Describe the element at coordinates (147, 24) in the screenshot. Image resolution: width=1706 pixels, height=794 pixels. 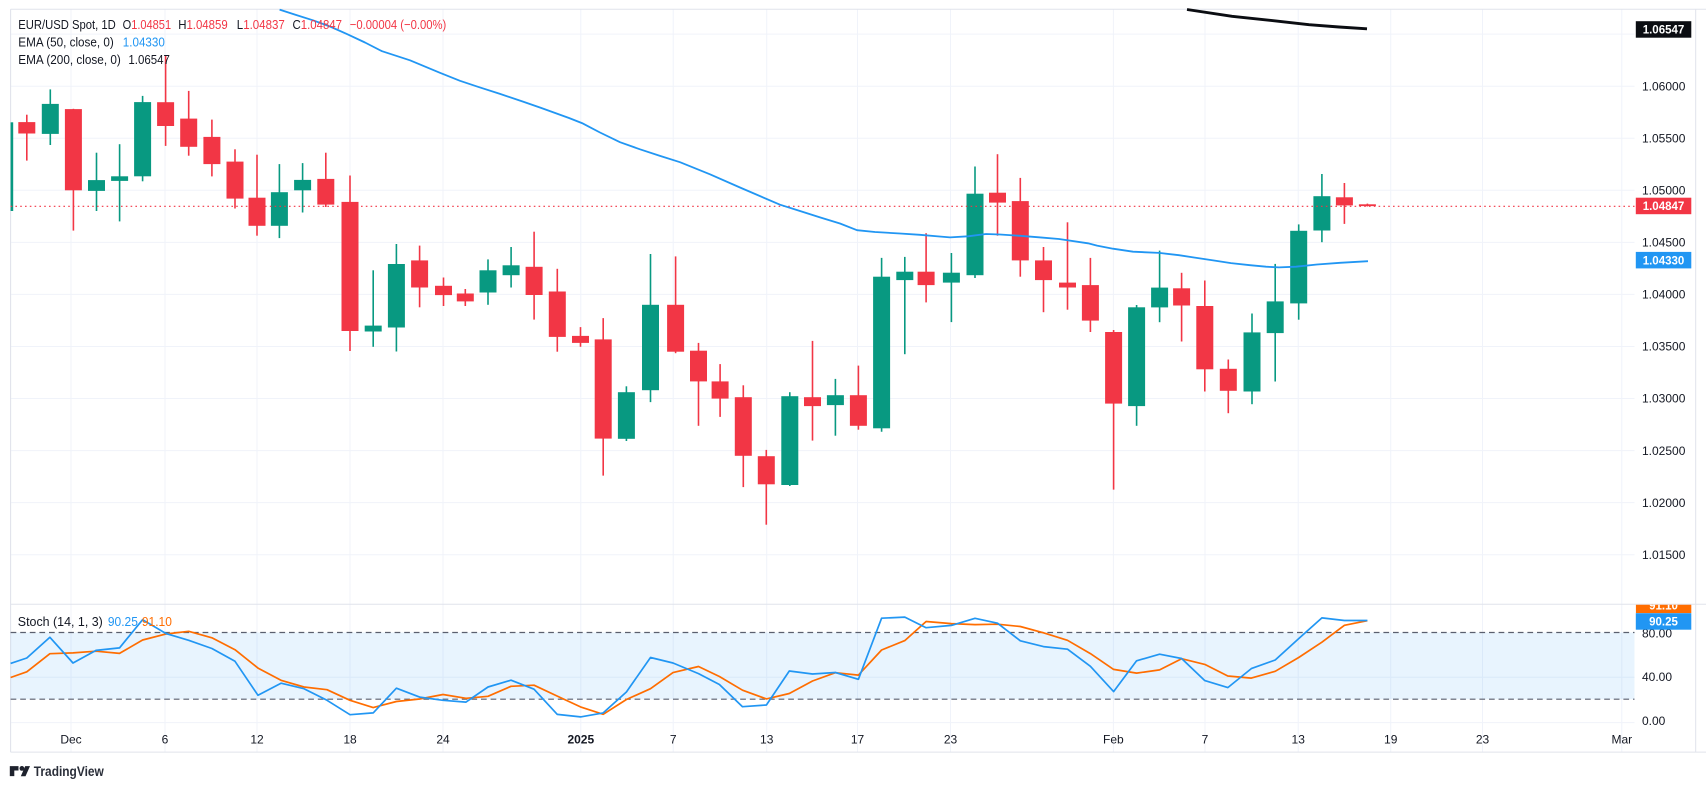
I see `svg-text: O1.04851` at that location.